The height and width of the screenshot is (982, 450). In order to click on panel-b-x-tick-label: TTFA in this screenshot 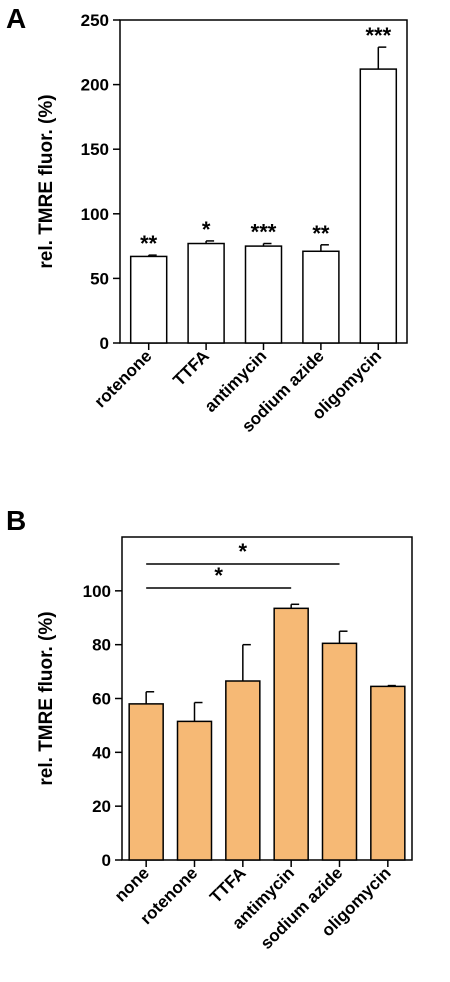, I will do `click(227, 884)`.